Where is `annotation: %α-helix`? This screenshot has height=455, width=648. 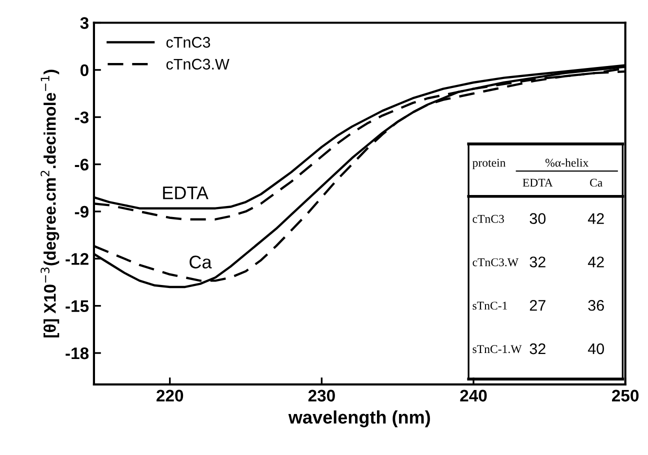
annotation: %α-helix is located at coordinates (567, 162).